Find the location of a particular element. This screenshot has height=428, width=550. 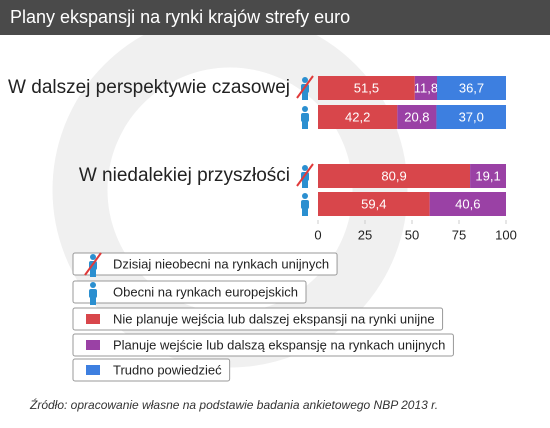

title-bar is located at coordinates (275, 17).